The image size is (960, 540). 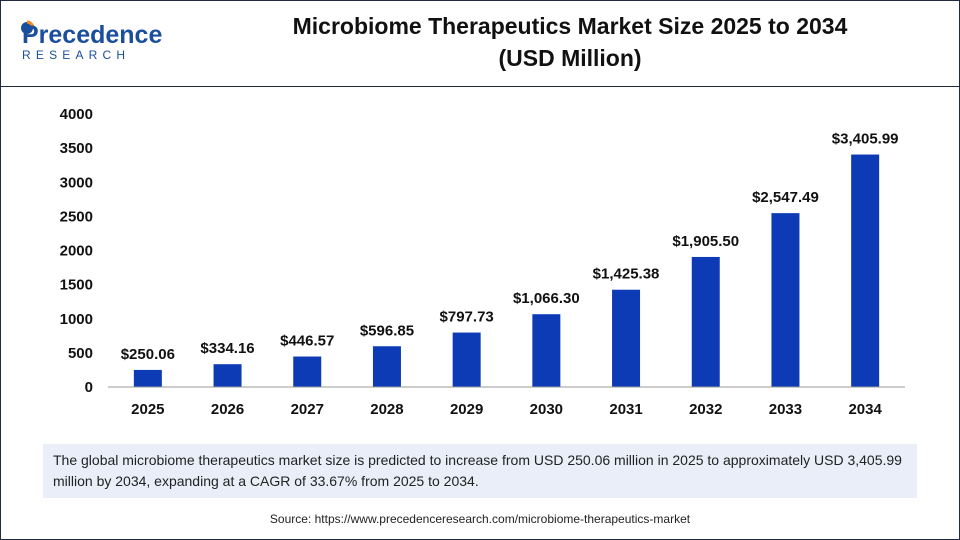 What do you see at coordinates (147, 378) in the screenshot?
I see `bar-2025` at bounding box center [147, 378].